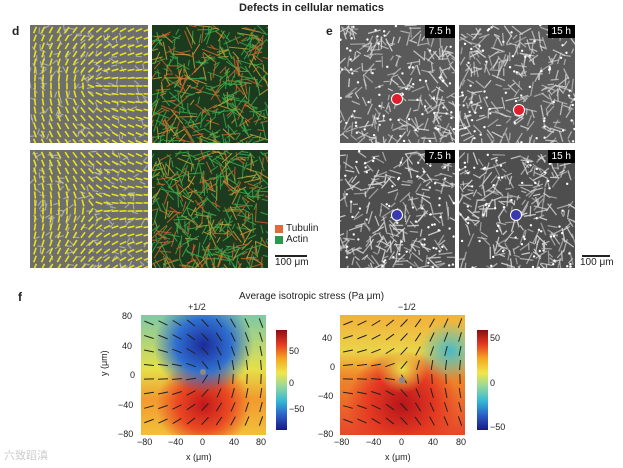  Describe the element at coordinates (402, 375) in the screenshot. I see `stress-heatmap-minus` at that location.